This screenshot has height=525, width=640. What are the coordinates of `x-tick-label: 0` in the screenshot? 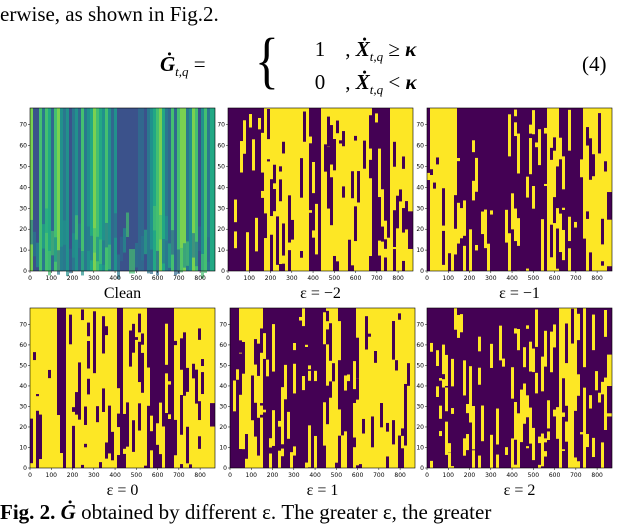 It's located at (30, 278).